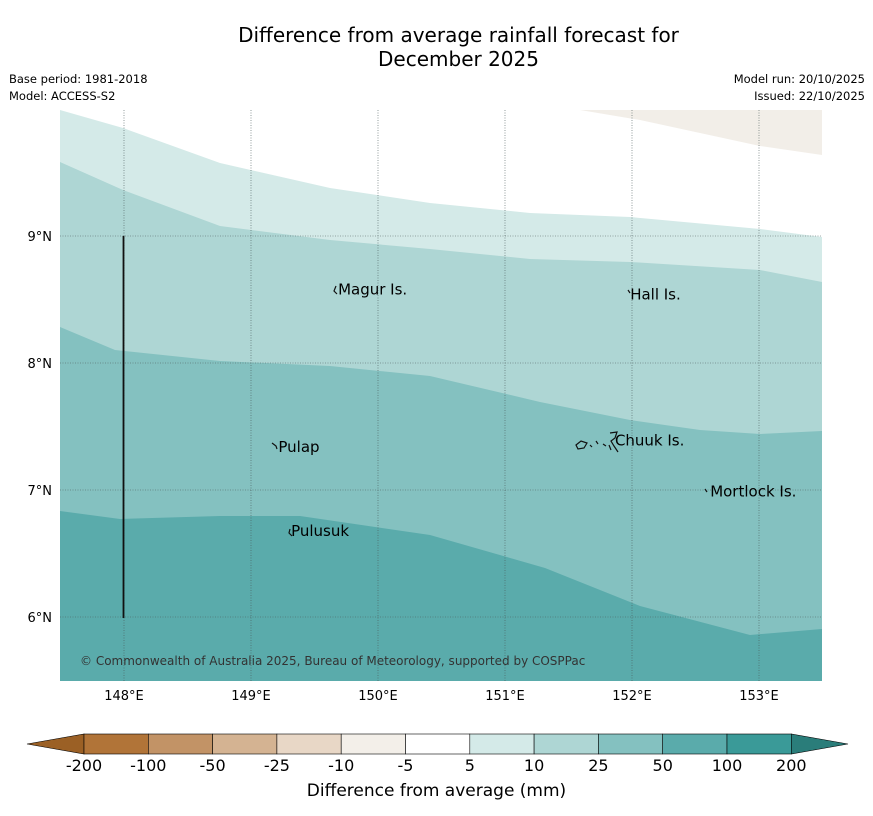  What do you see at coordinates (505, 696) in the screenshot?
I see `lon-tick-label: 151°E` at bounding box center [505, 696].